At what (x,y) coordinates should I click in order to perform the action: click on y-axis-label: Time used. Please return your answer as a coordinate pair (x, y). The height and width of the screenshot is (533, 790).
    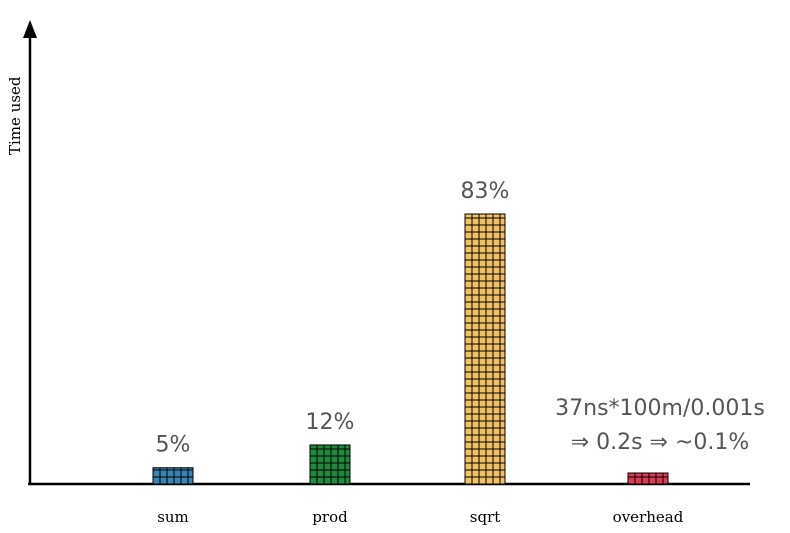
    Looking at the image, I should click on (15, 115).